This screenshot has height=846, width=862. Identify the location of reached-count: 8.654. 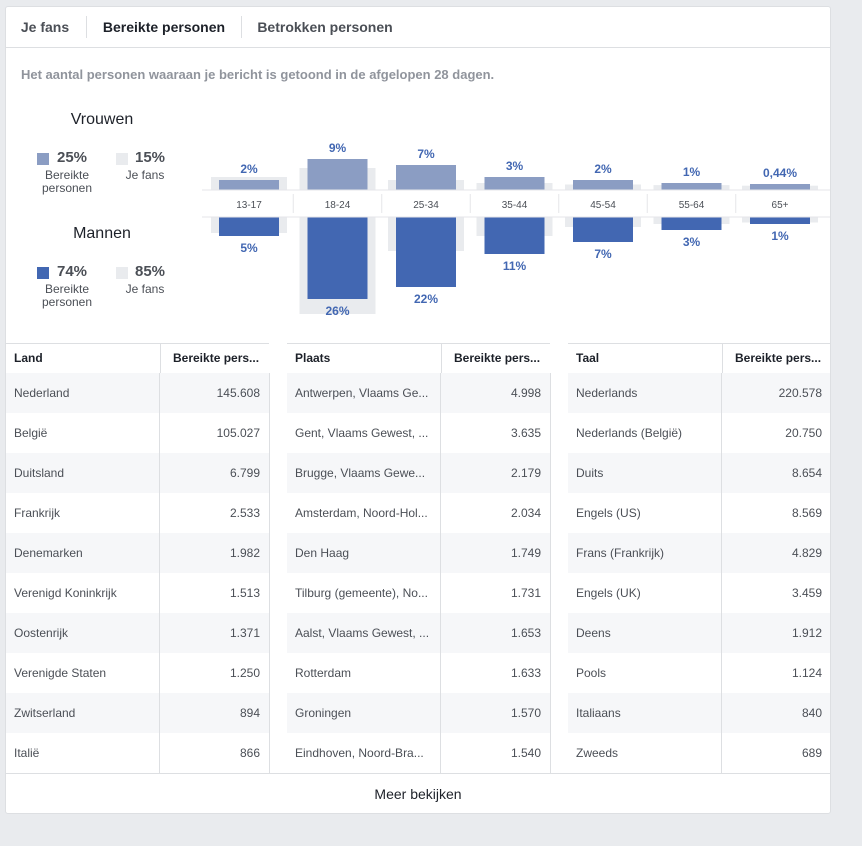
(806, 473).